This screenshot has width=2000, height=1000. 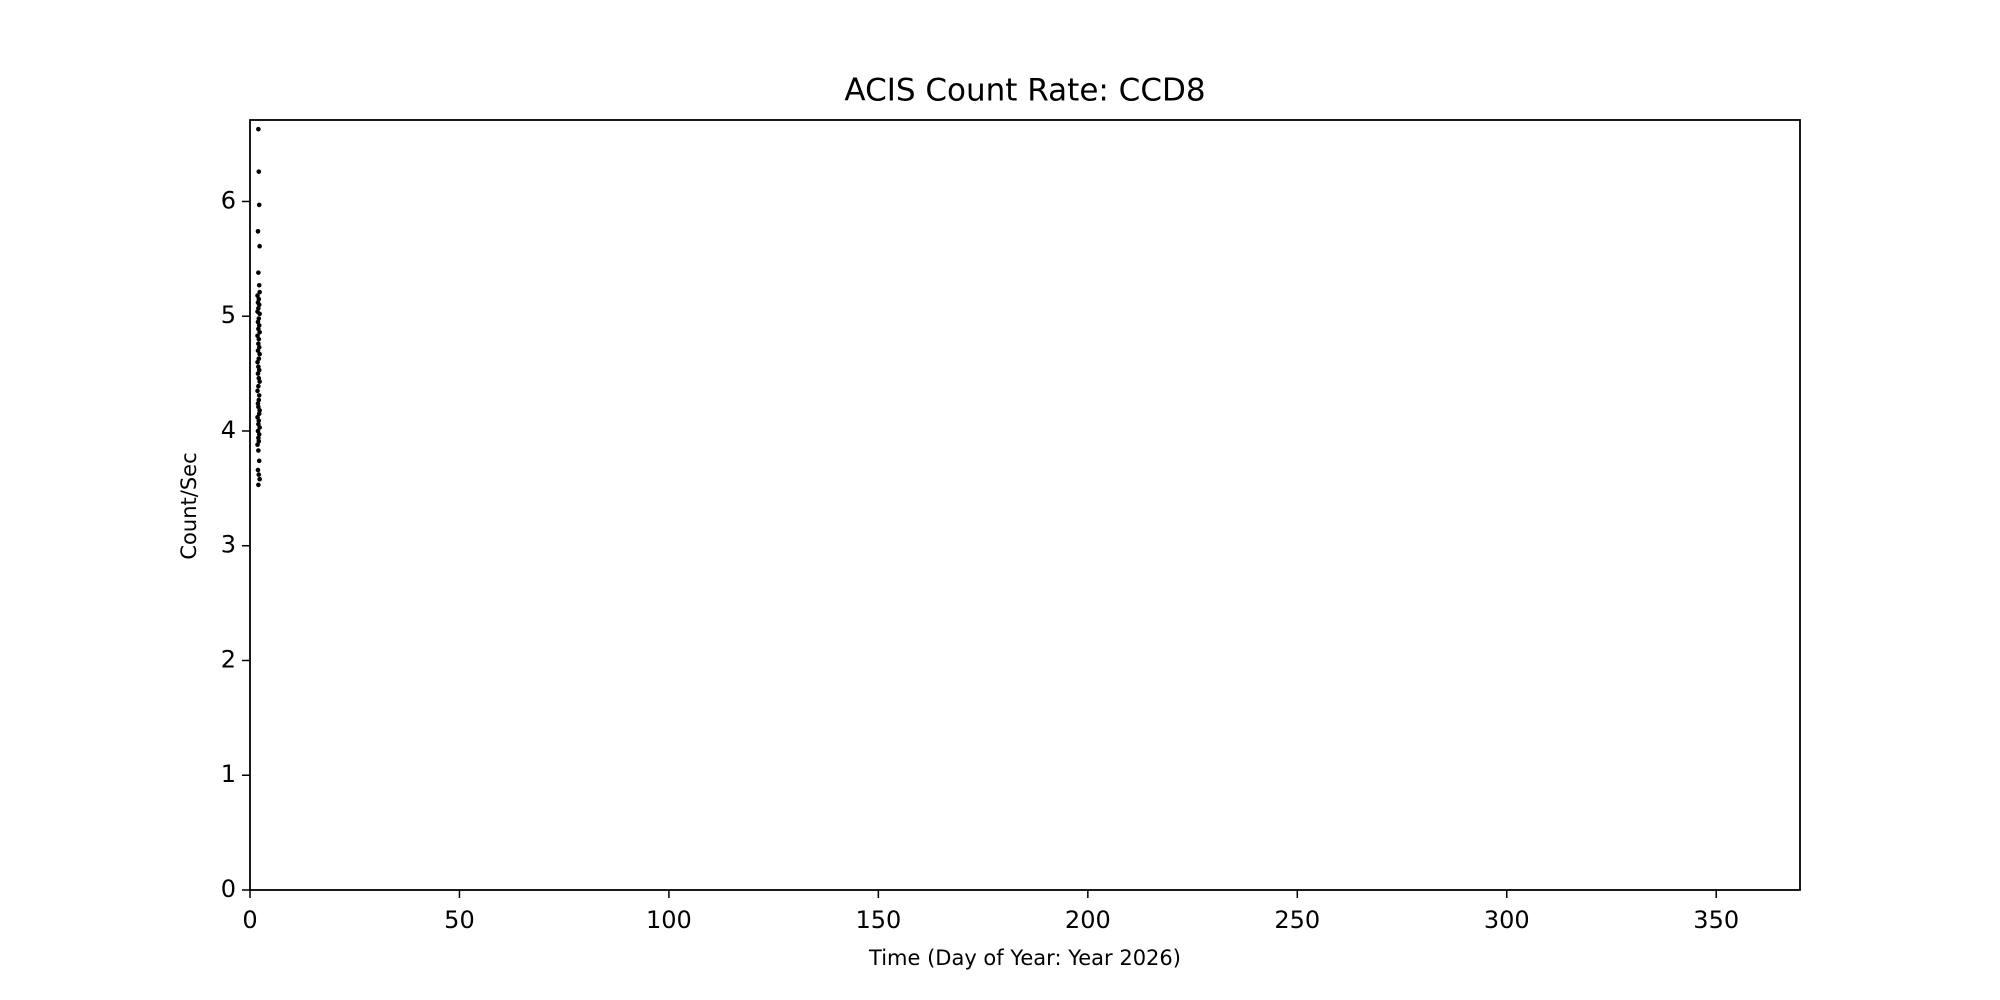 I want to click on y-tick-label: 2, so click(x=228, y=659).